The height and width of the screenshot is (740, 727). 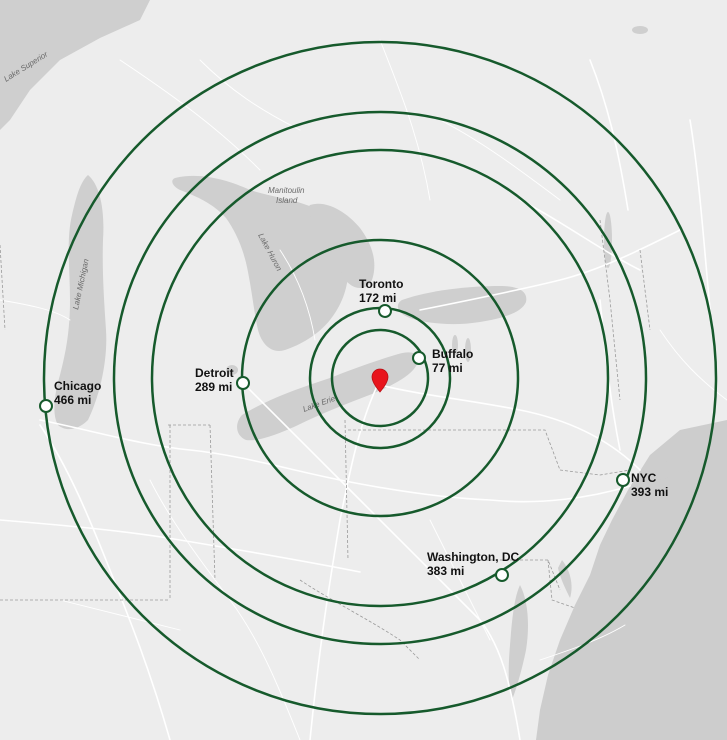 I want to click on chesapeake-bay, so click(x=518, y=642).